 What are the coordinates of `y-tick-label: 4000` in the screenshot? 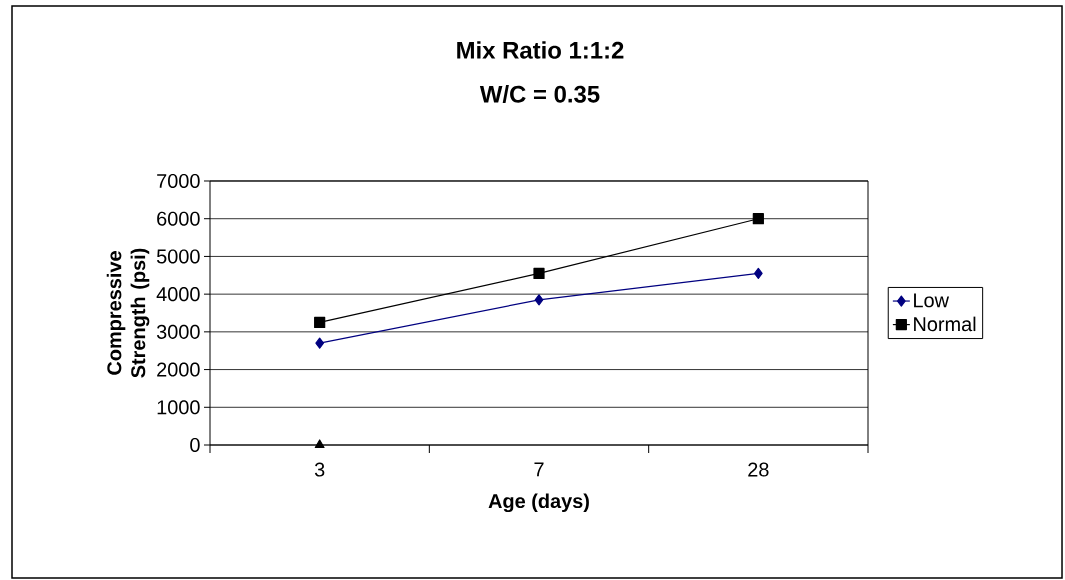 It's located at (178, 294).